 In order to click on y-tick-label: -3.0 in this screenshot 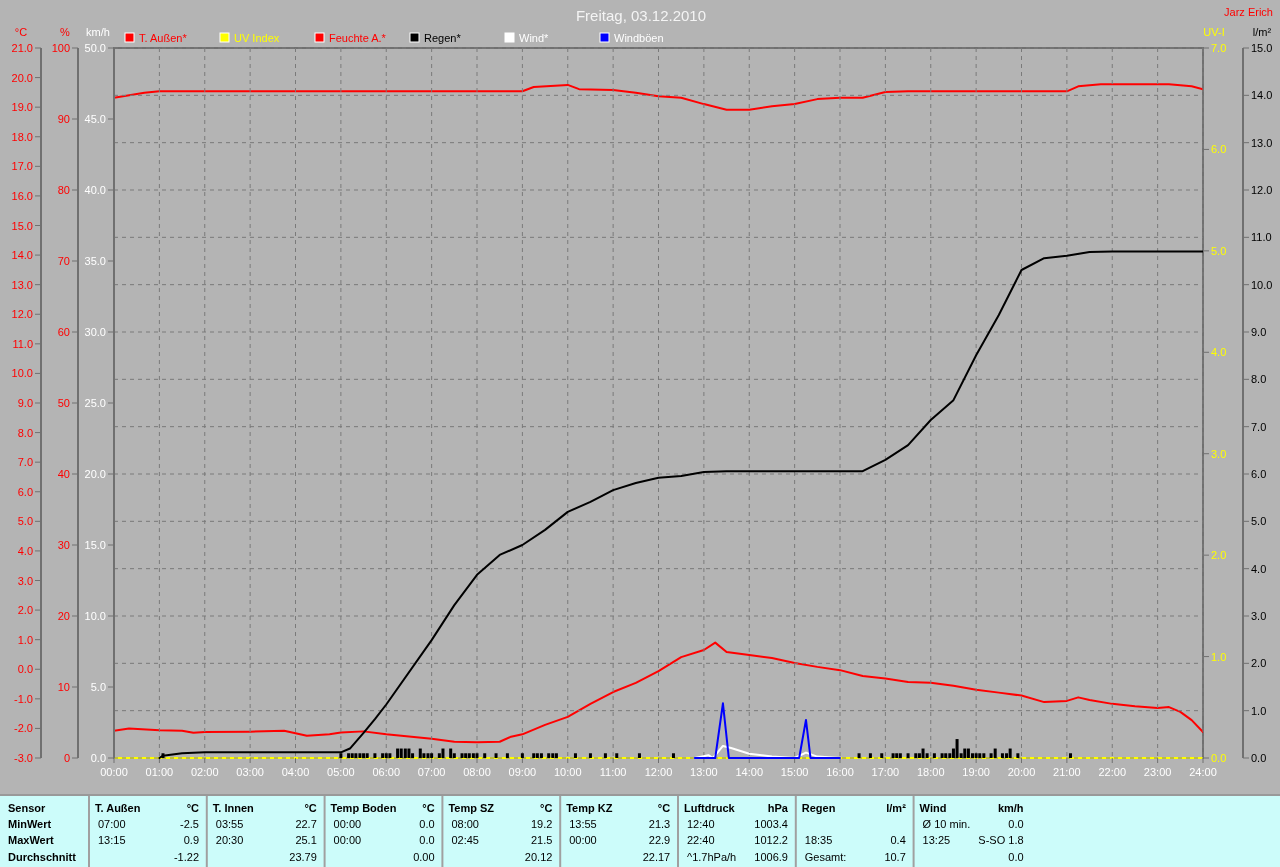, I will do `click(23, 758)`.